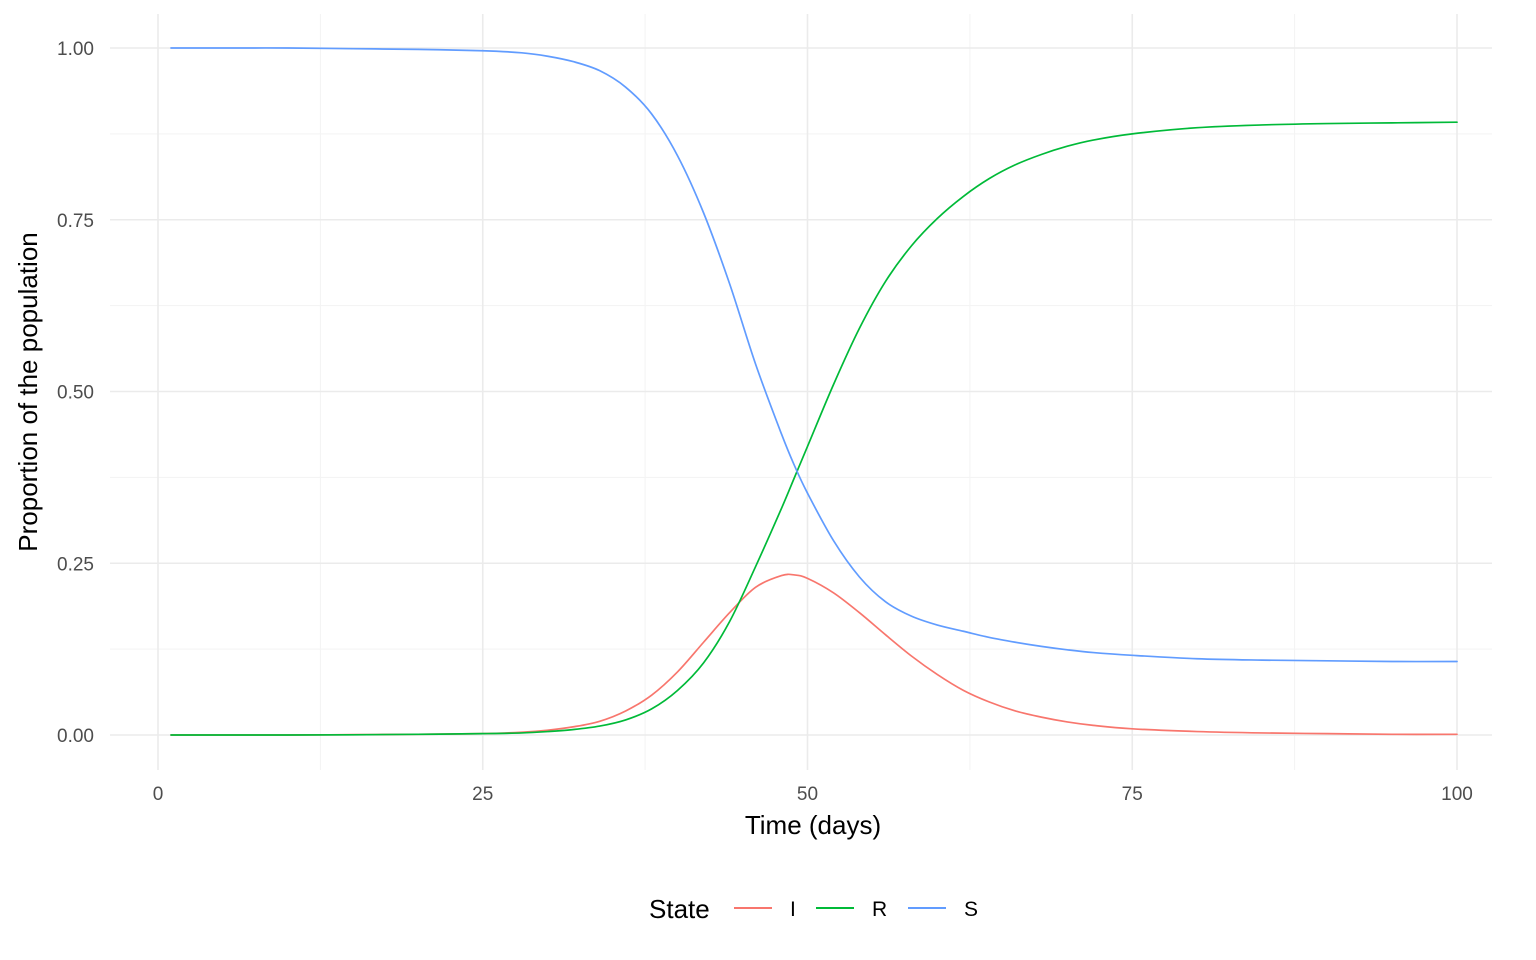 The image size is (1536, 960). Describe the element at coordinates (793, 909) in the screenshot. I see `legend-label-I: I` at that location.